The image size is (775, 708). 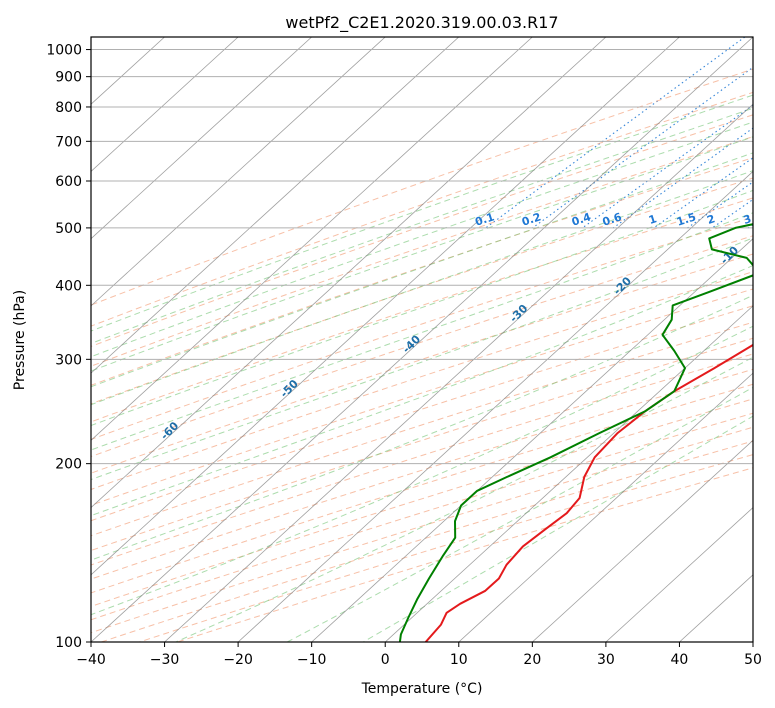 What do you see at coordinates (64, 51) in the screenshot?
I see `y-tick-label: 1000` at bounding box center [64, 51].